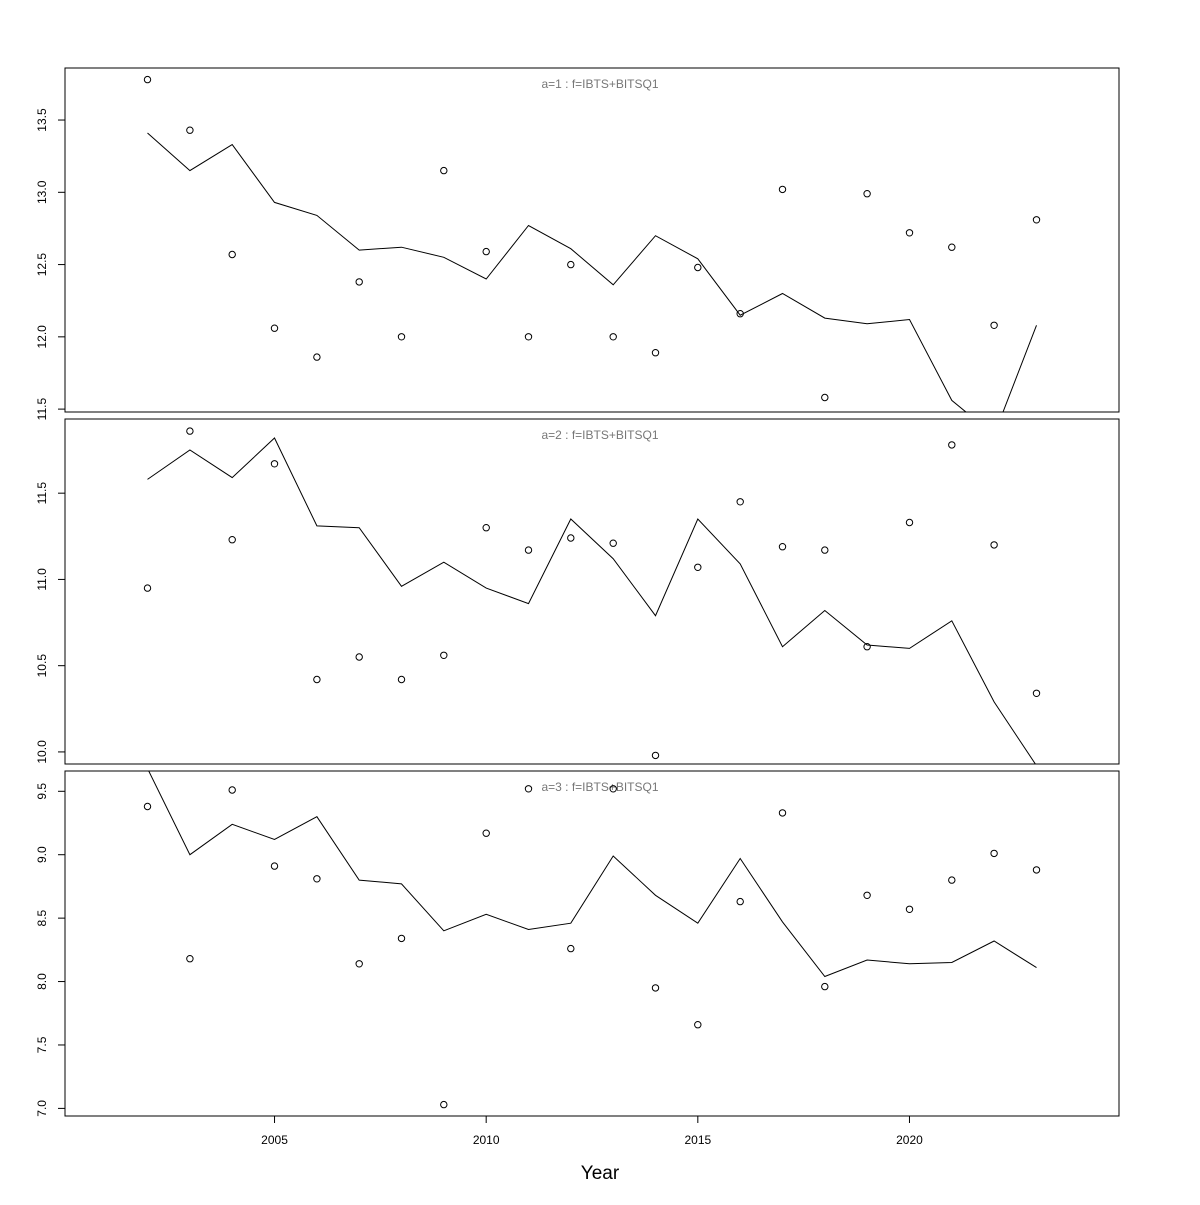  I want to click on y-tick-label: 12.0, so click(42, 337).